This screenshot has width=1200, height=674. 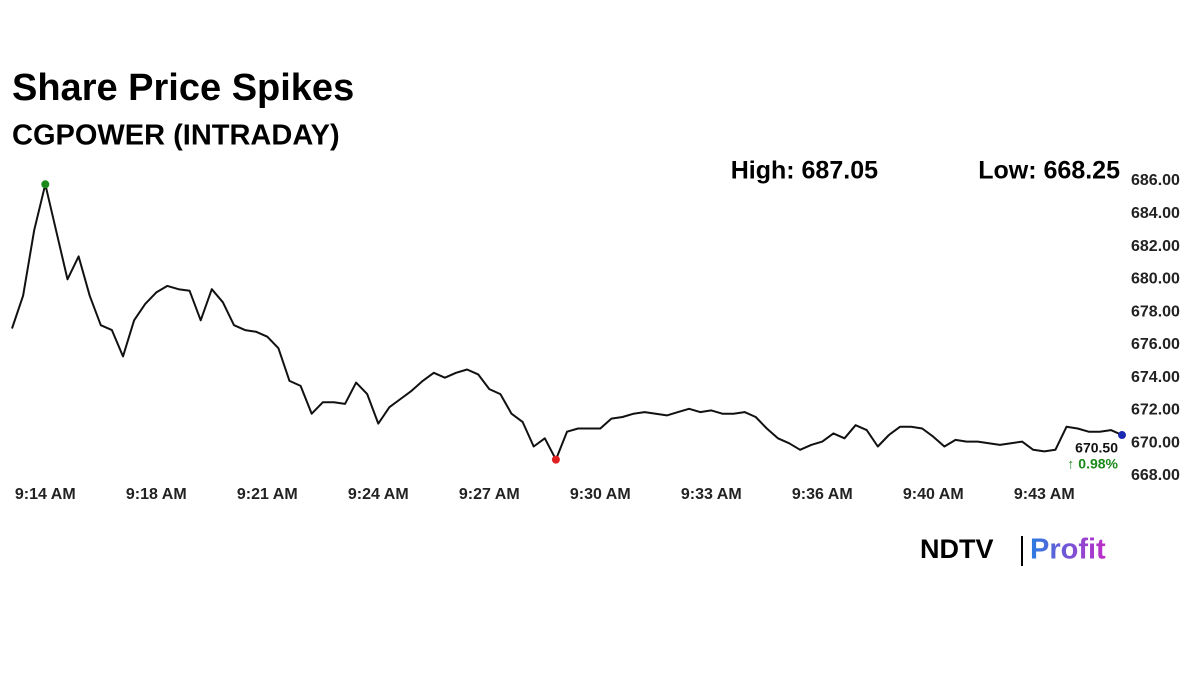 What do you see at coordinates (1155, 180) in the screenshot?
I see `y-tick-label: 686.00` at bounding box center [1155, 180].